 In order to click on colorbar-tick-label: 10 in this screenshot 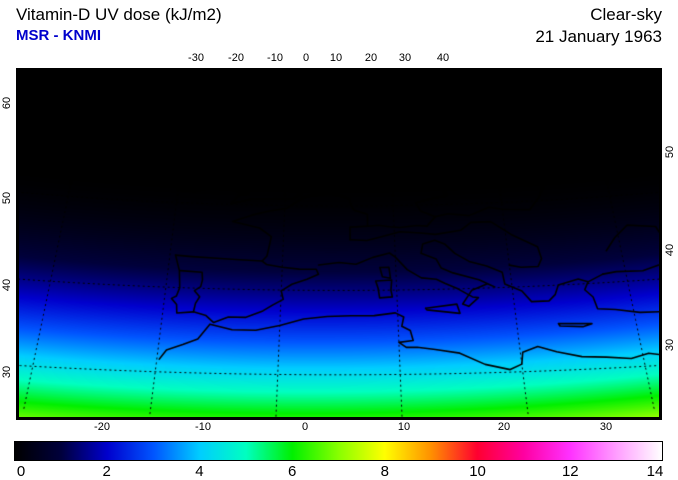, I will do `click(477, 471)`.